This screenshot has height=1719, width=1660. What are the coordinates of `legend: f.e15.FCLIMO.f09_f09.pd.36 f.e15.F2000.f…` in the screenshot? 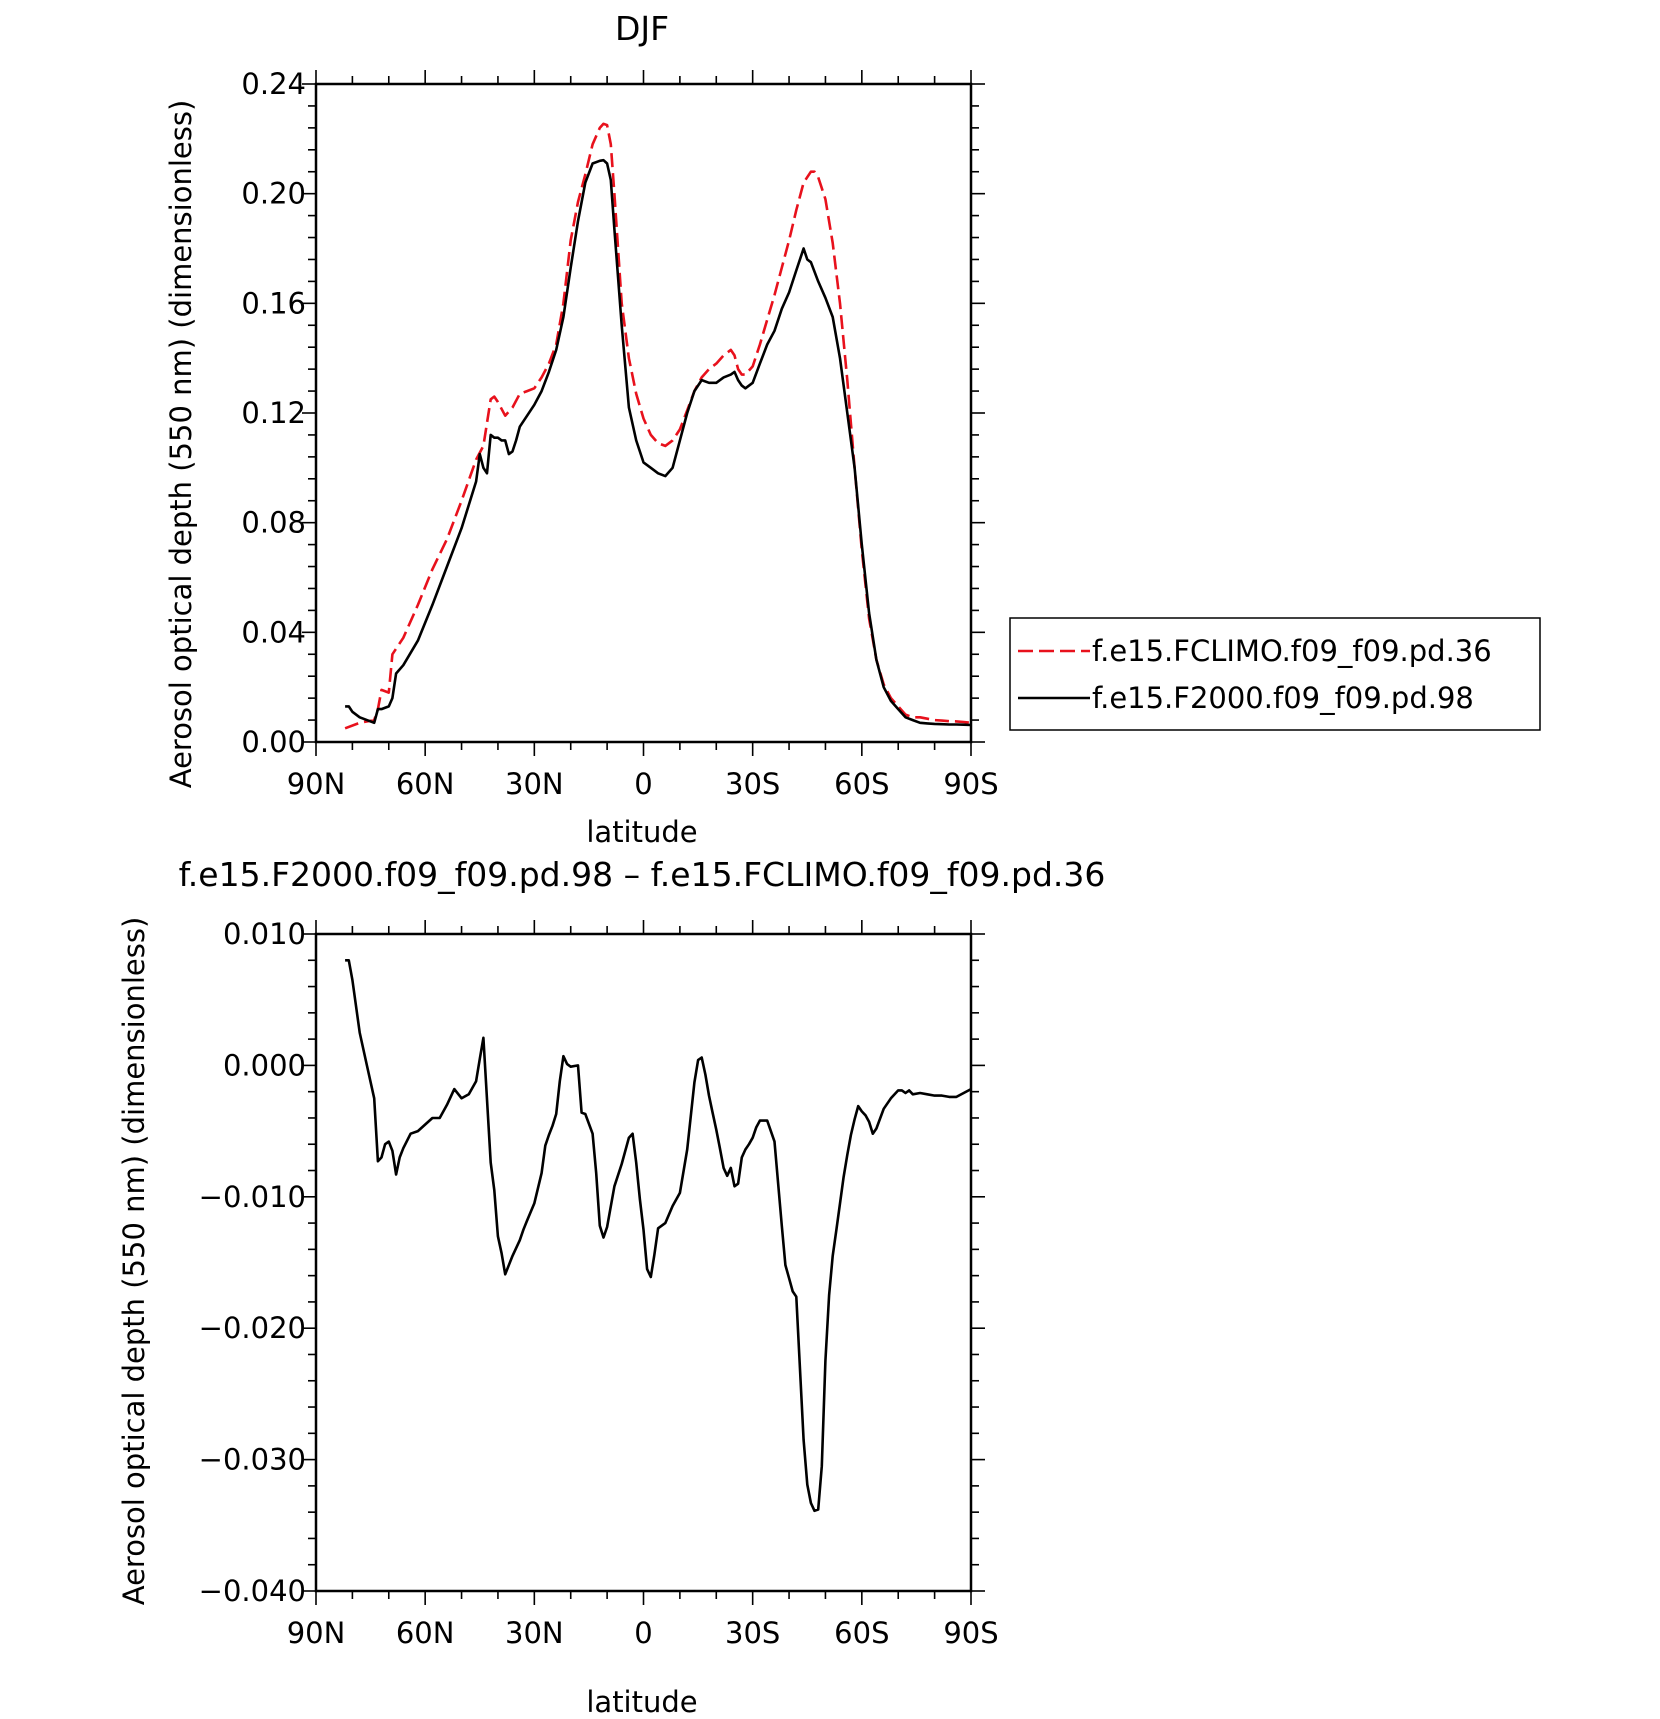 It's located at (1275, 674).